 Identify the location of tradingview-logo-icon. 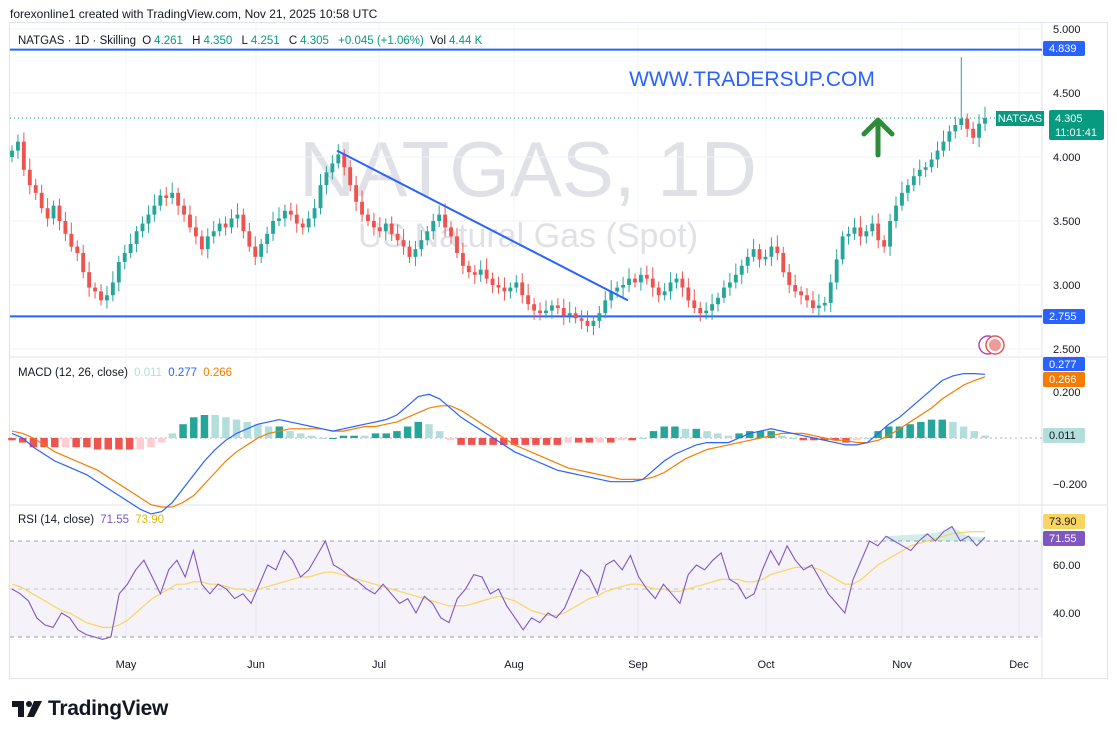
(27, 709).